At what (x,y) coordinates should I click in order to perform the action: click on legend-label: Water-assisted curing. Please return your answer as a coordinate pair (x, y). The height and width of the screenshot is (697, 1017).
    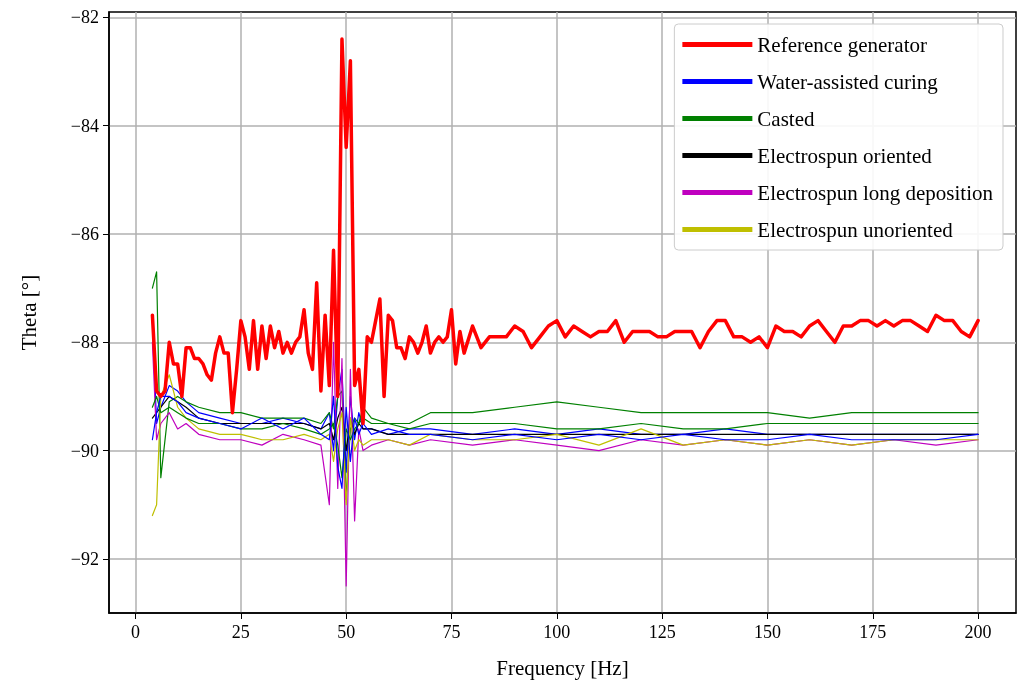
    Looking at the image, I should click on (848, 81).